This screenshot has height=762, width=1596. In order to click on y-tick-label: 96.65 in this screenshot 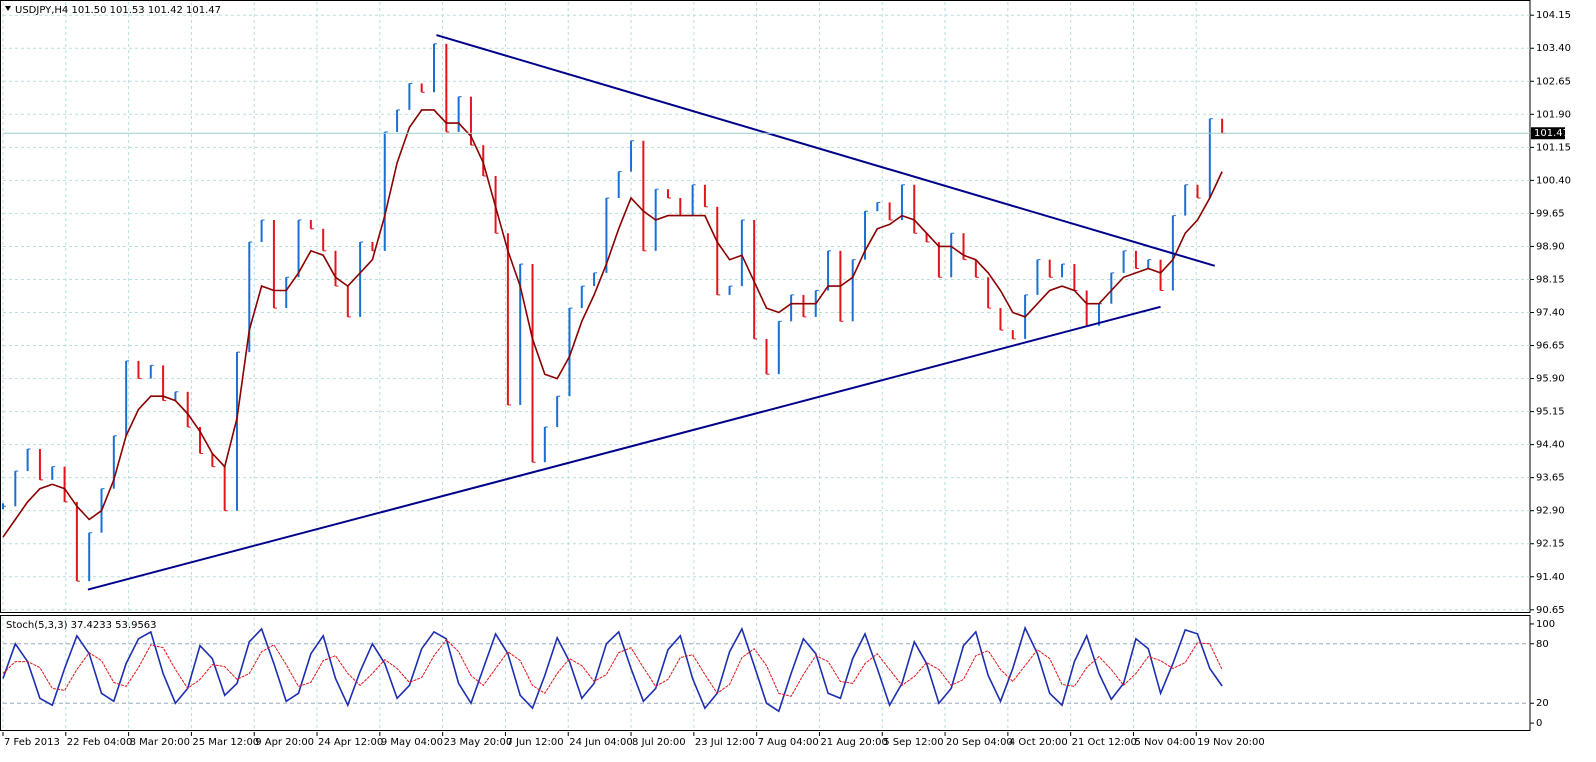, I will do `click(1550, 346)`.